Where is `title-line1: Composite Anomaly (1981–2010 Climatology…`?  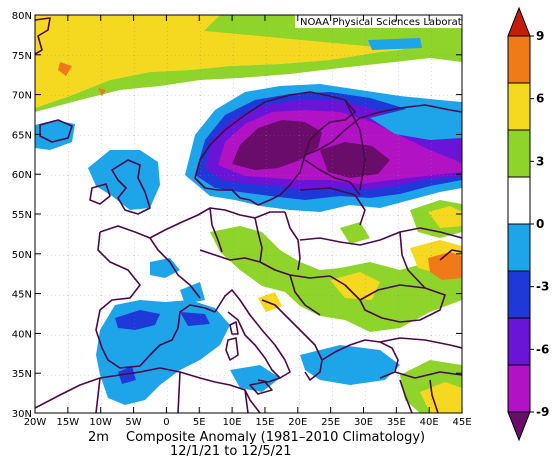 title-line1: Composite Anomaly (1981–2010 Climatology… is located at coordinates (275, 437).